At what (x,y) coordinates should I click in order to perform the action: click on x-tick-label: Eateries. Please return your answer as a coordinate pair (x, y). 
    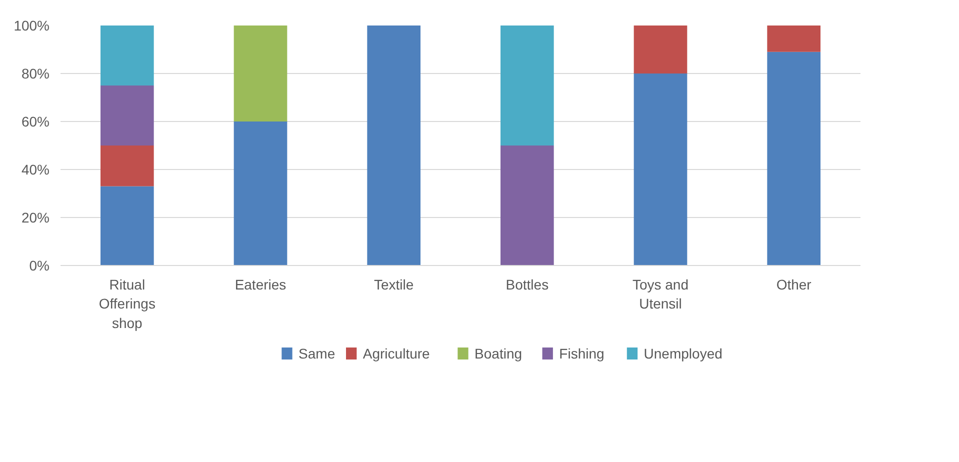
    Looking at the image, I should click on (260, 284).